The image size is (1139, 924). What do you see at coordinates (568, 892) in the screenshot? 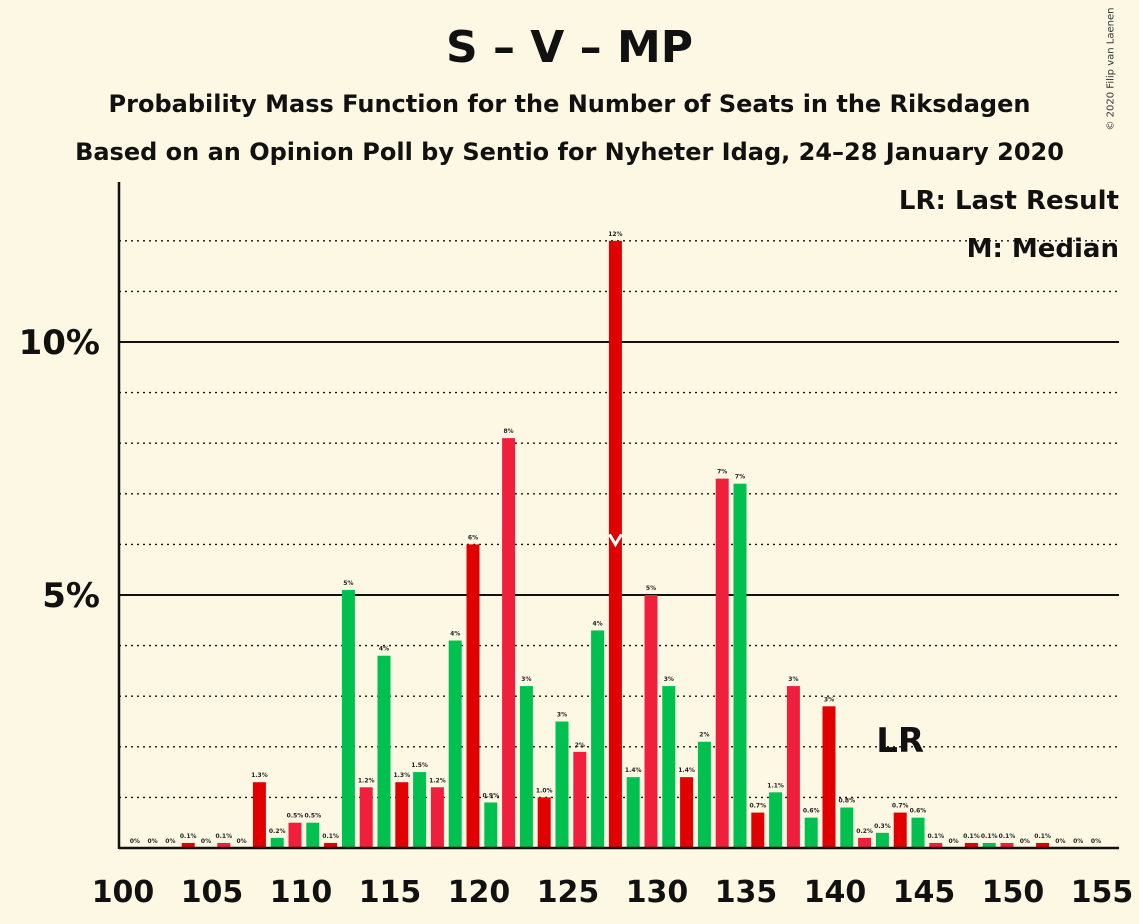
I see `x-tick-label: 125` at bounding box center [568, 892].